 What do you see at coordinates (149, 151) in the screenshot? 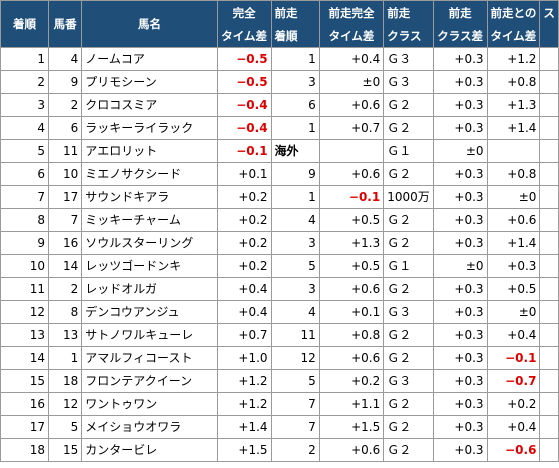
I see `cell-horse-name: アエロリット` at bounding box center [149, 151].